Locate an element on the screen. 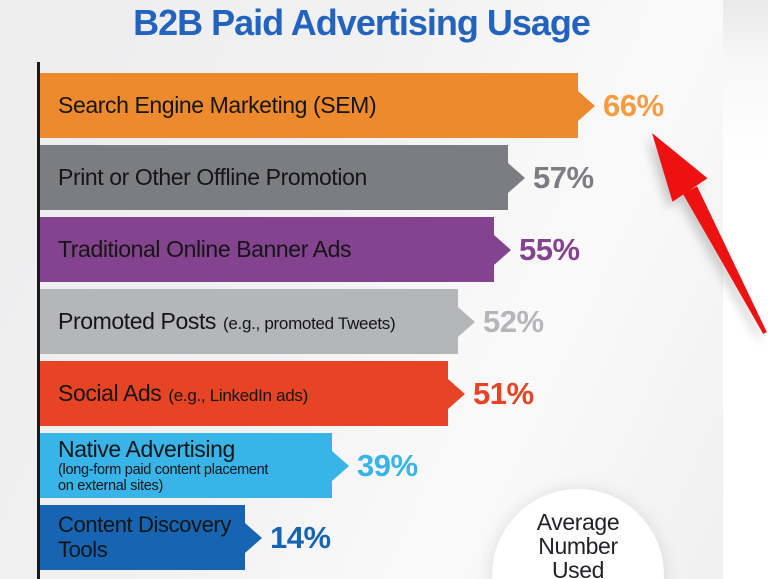 The image size is (768, 579). bar-label-main: Social Ads is located at coordinates (110, 393).